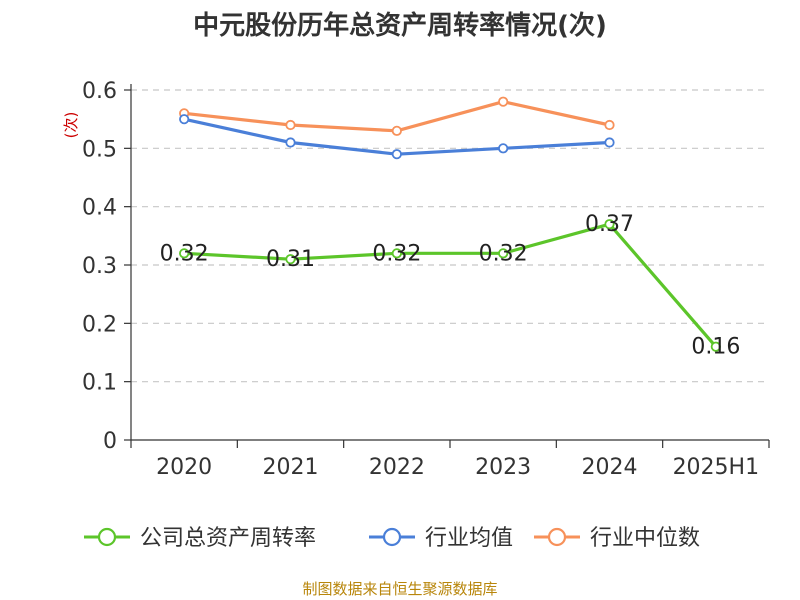 This screenshot has height=600, width=800. I want to click on x-tick-label: 2023, so click(503, 467).